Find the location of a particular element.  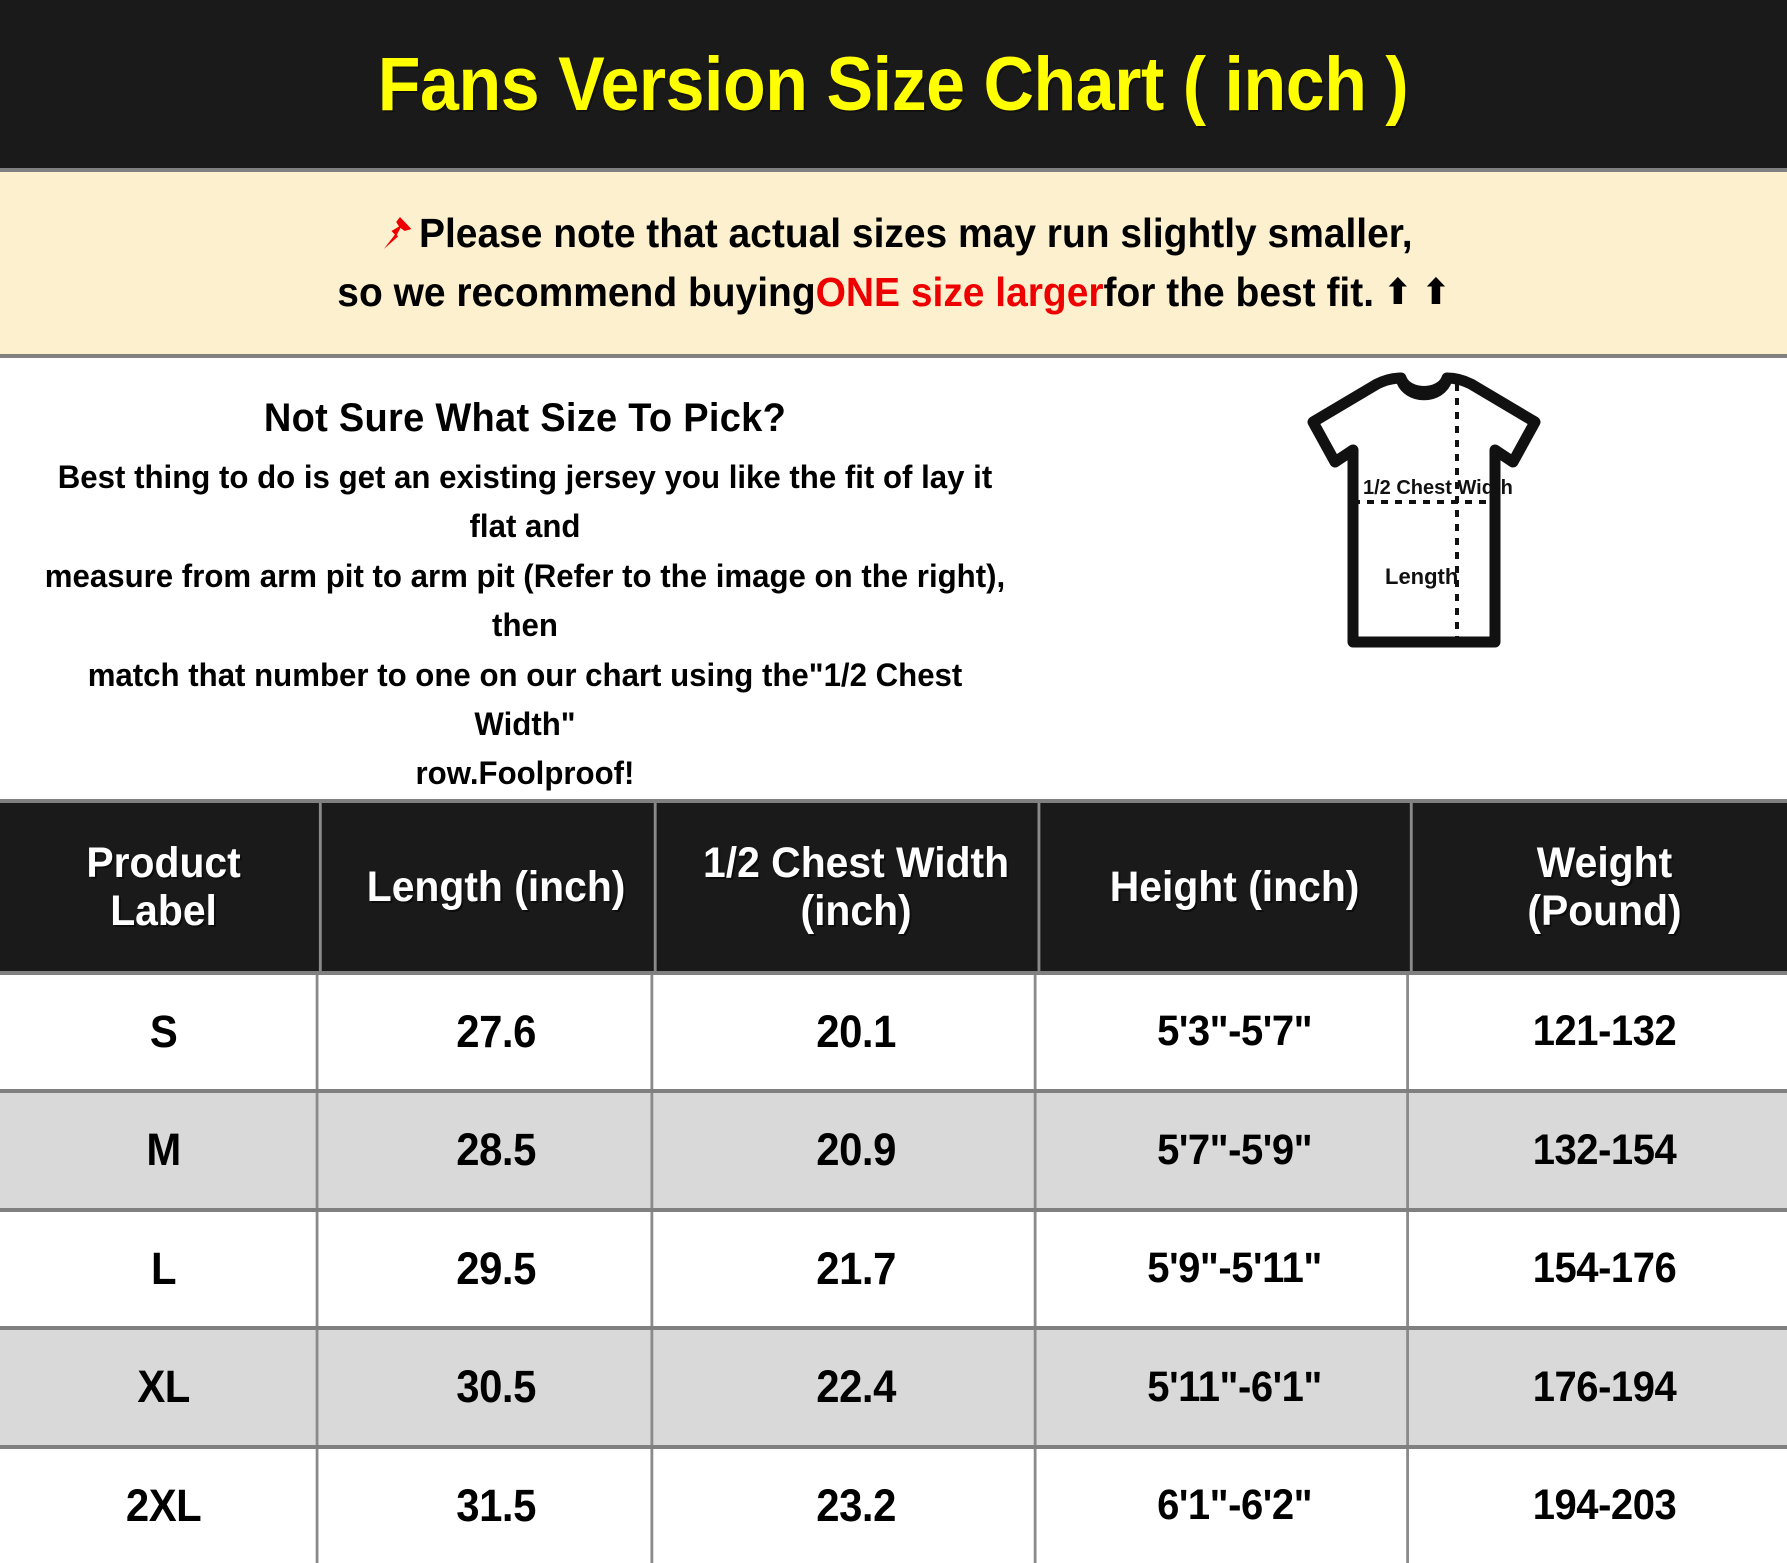

cell-chest-width: 20.9 is located at coordinates (857, 1150).